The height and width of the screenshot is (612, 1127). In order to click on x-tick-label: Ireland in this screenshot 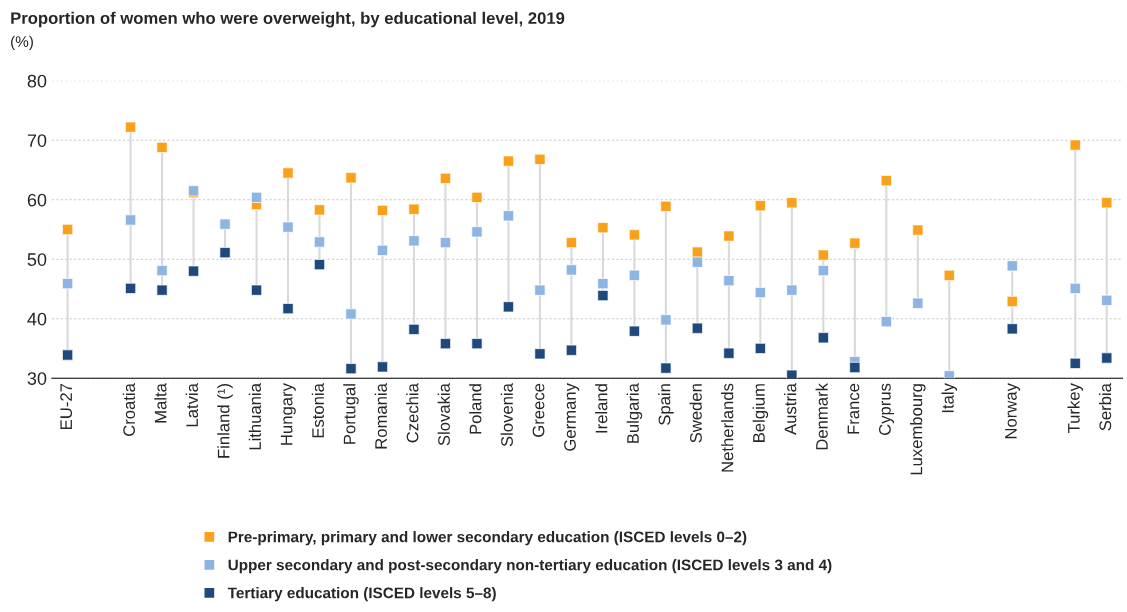, I will do `click(601, 408)`.